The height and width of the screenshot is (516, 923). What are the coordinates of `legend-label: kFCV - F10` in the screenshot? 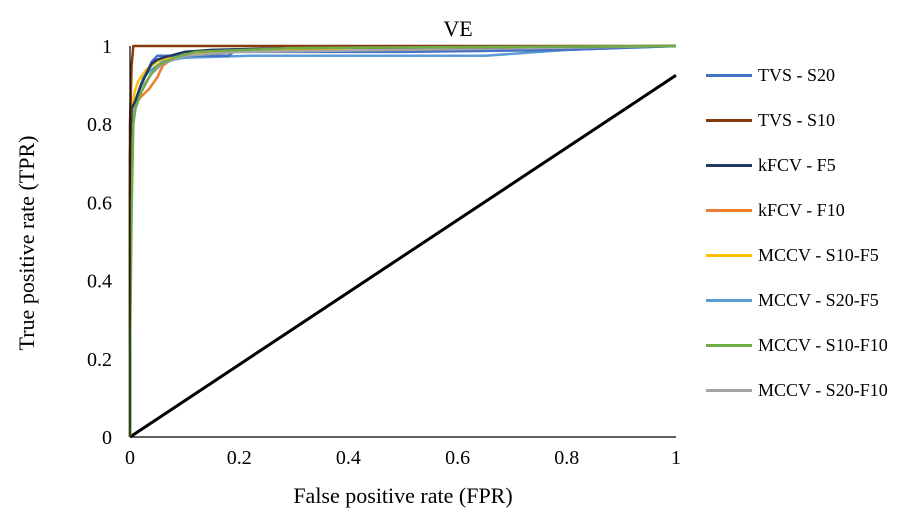 It's located at (801, 209).